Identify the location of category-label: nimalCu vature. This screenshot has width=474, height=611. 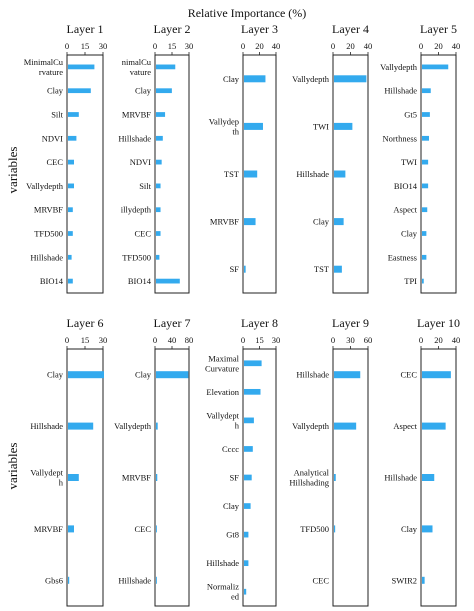
(137, 67).